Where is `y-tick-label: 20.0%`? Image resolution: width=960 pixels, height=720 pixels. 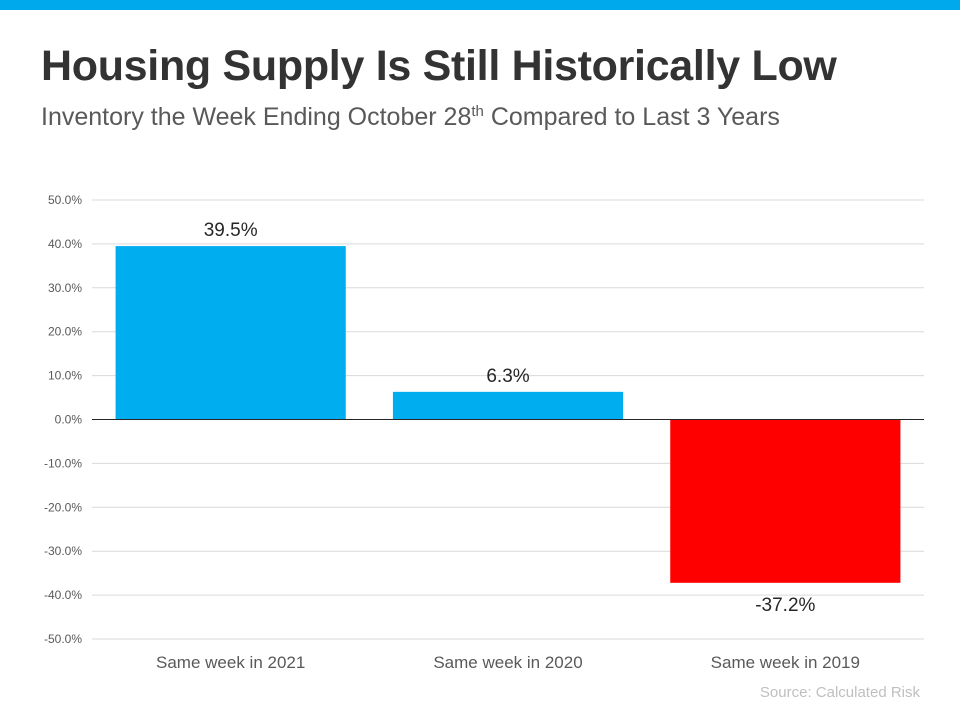
y-tick-label: 20.0% is located at coordinates (65, 332).